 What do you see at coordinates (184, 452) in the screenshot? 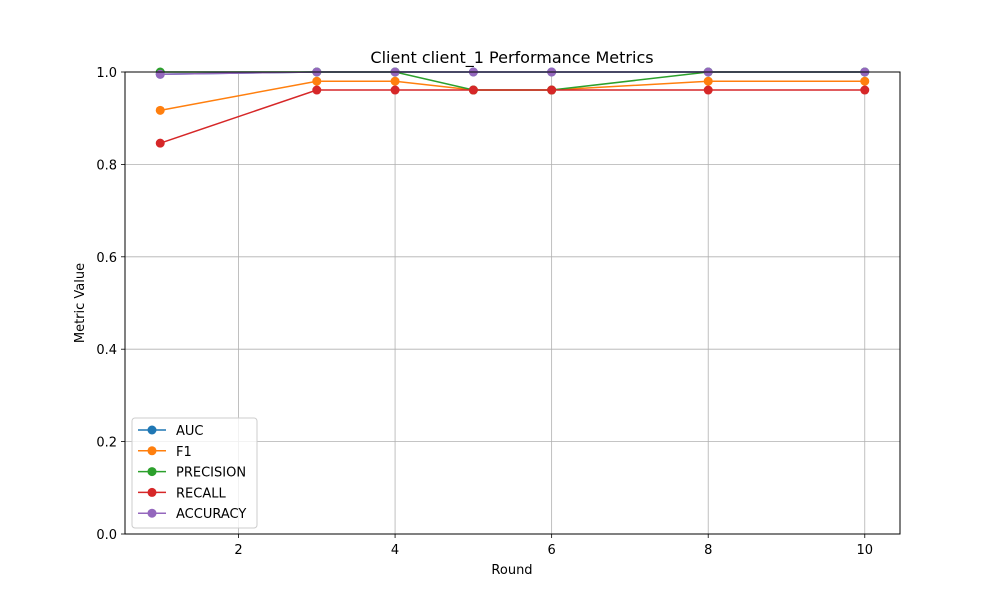
I see `legend-label-f1: F1` at bounding box center [184, 452].